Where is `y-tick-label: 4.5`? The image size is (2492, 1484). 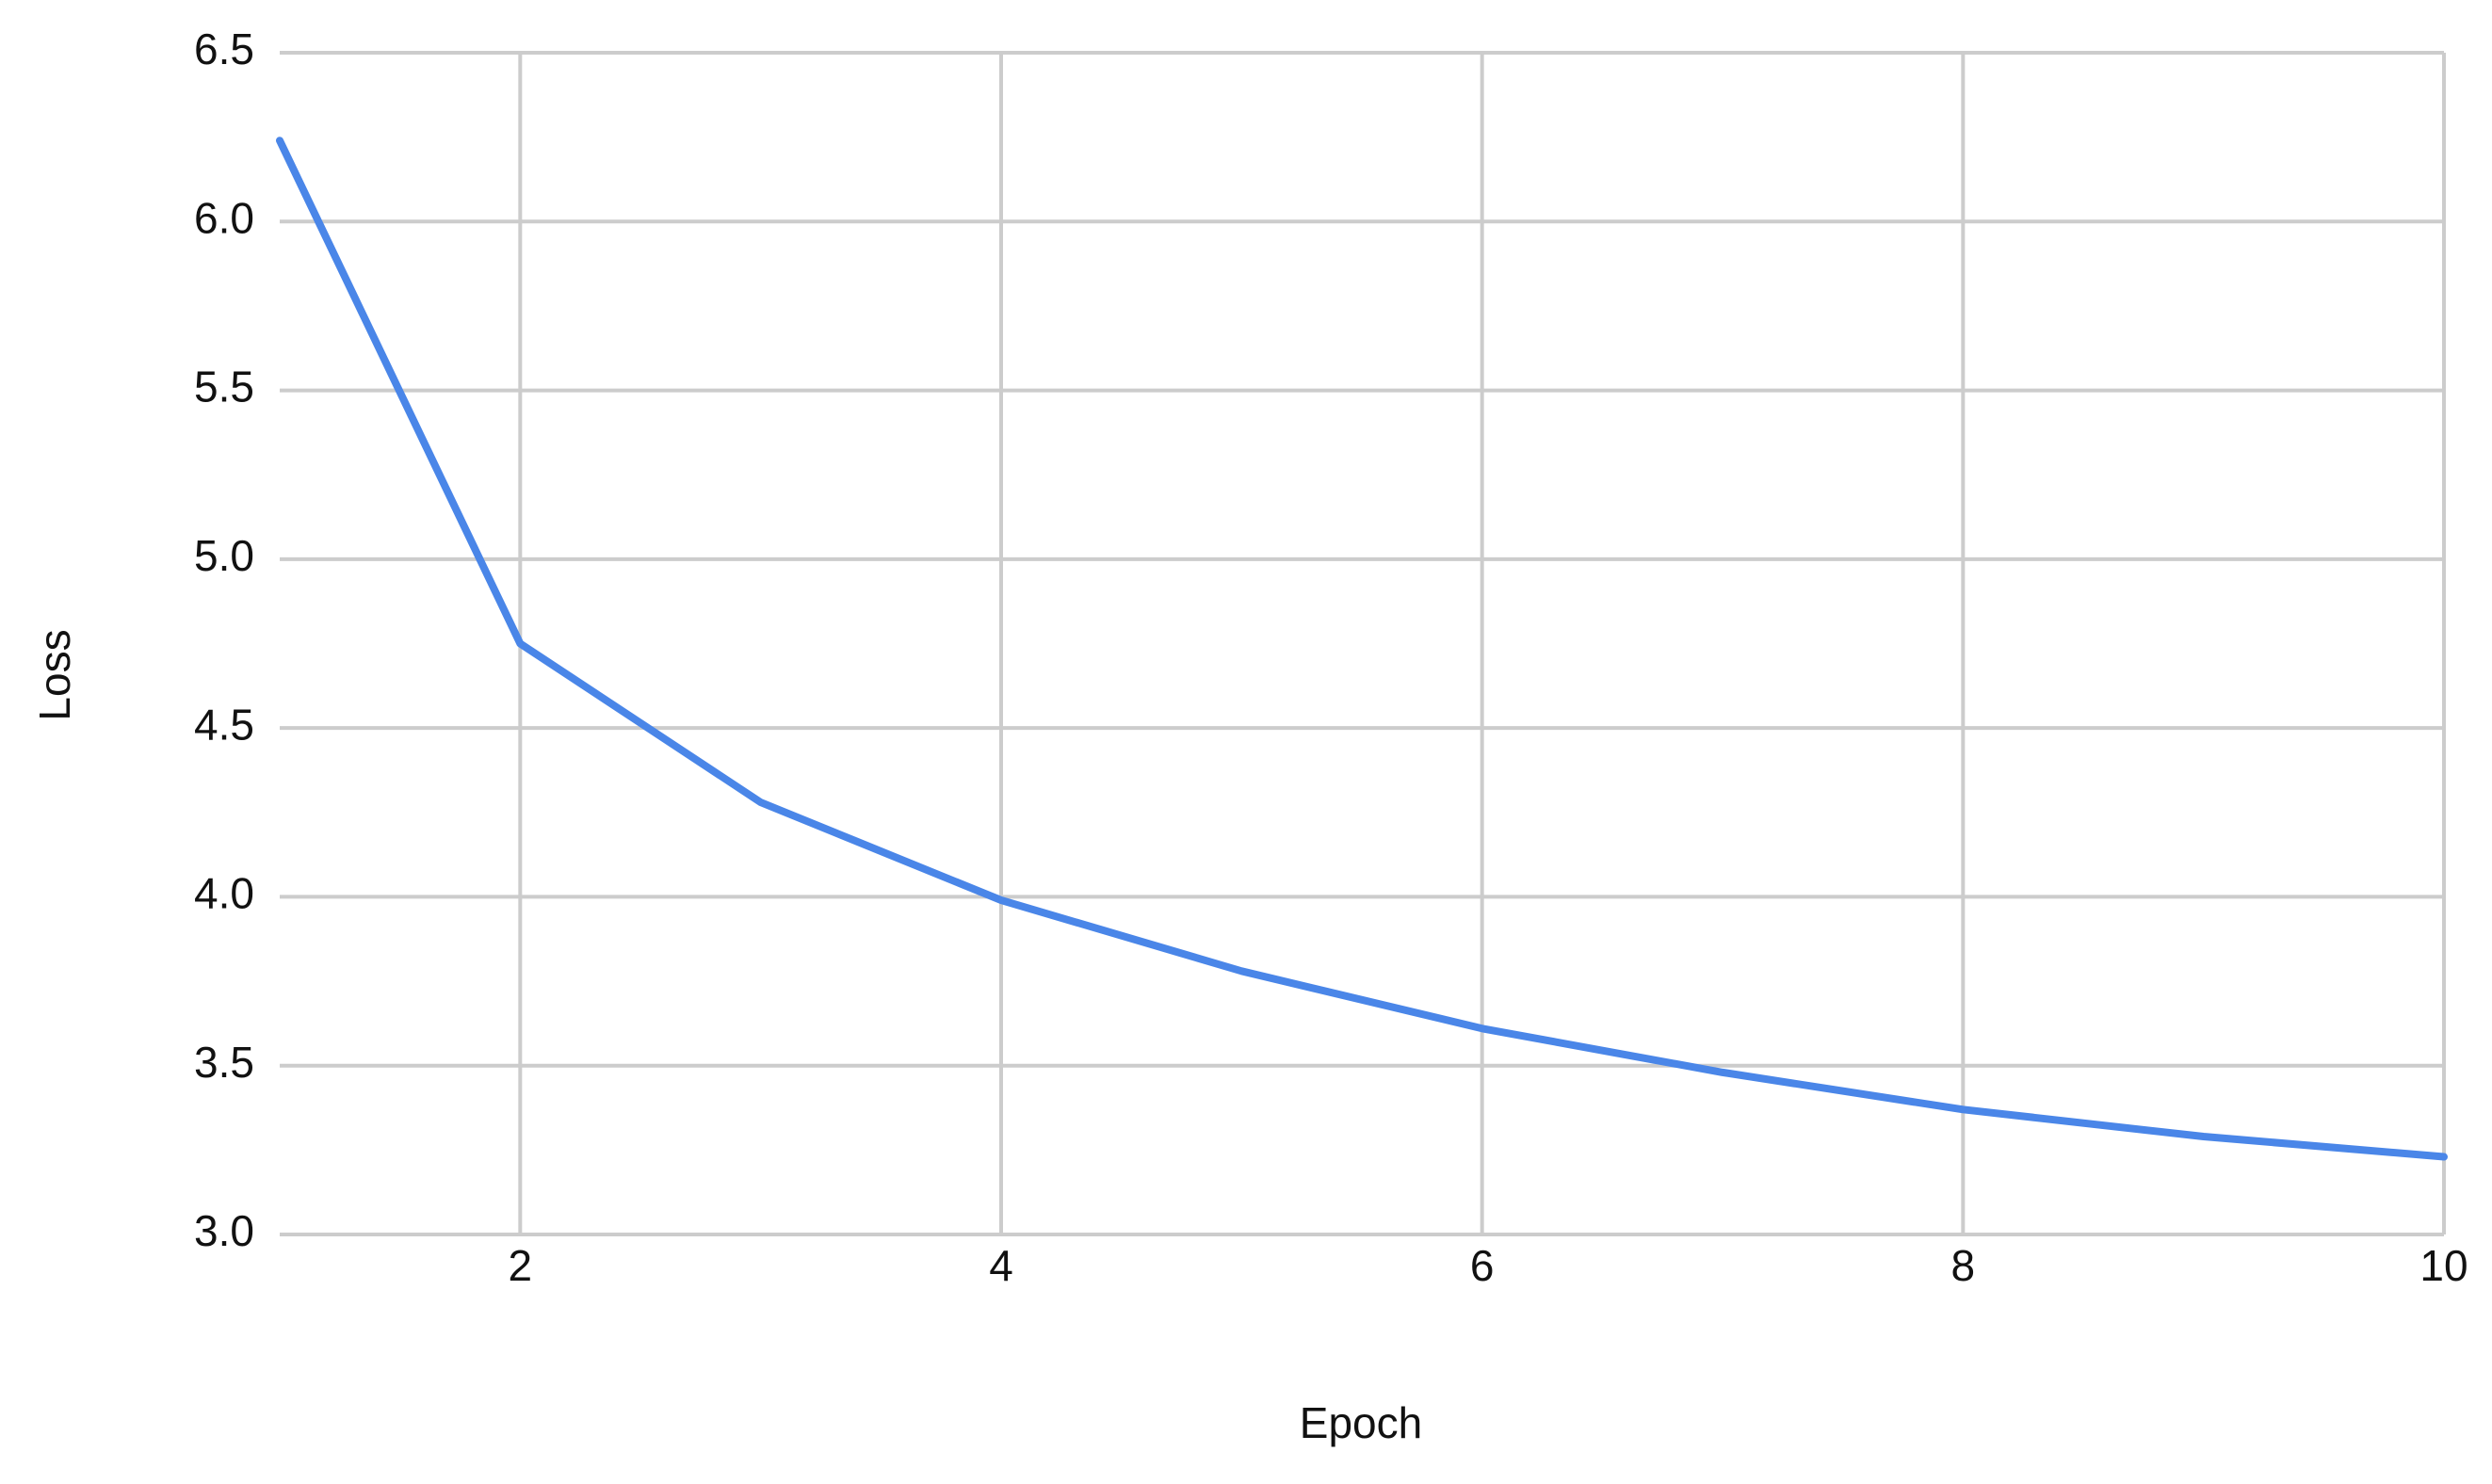
y-tick-label: 4.5 is located at coordinates (224, 724).